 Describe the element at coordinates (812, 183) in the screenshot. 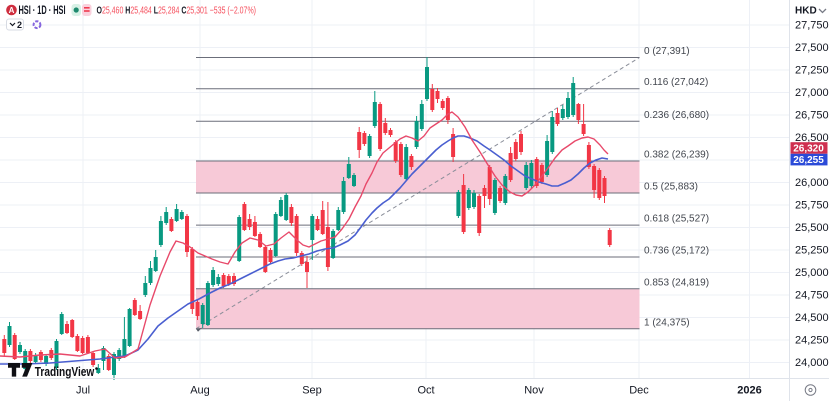

I see `svg-text: 26,000` at that location.